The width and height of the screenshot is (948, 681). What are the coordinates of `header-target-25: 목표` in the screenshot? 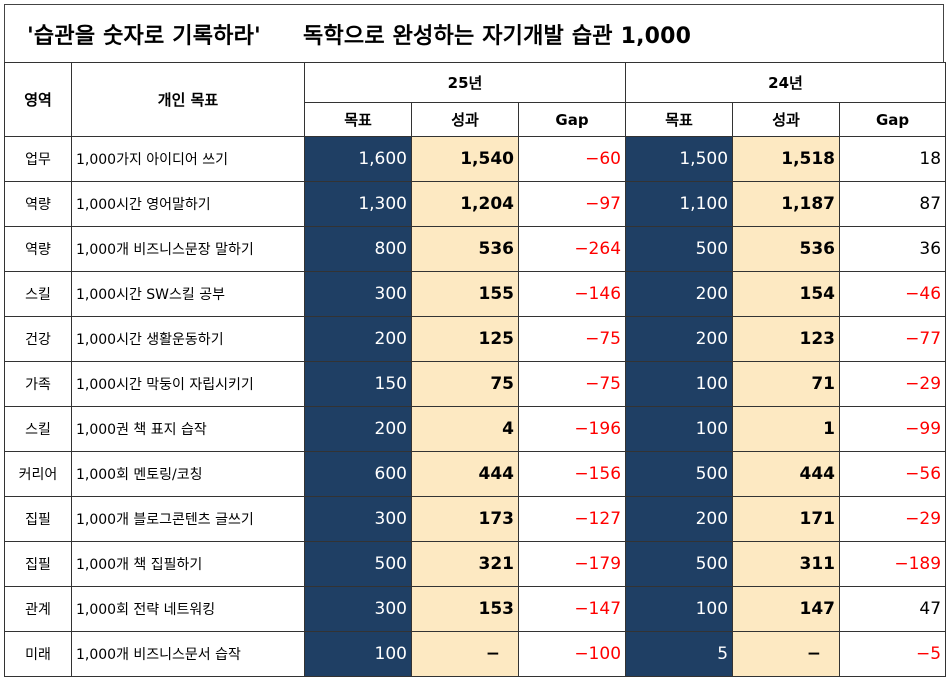 It's located at (358, 119).